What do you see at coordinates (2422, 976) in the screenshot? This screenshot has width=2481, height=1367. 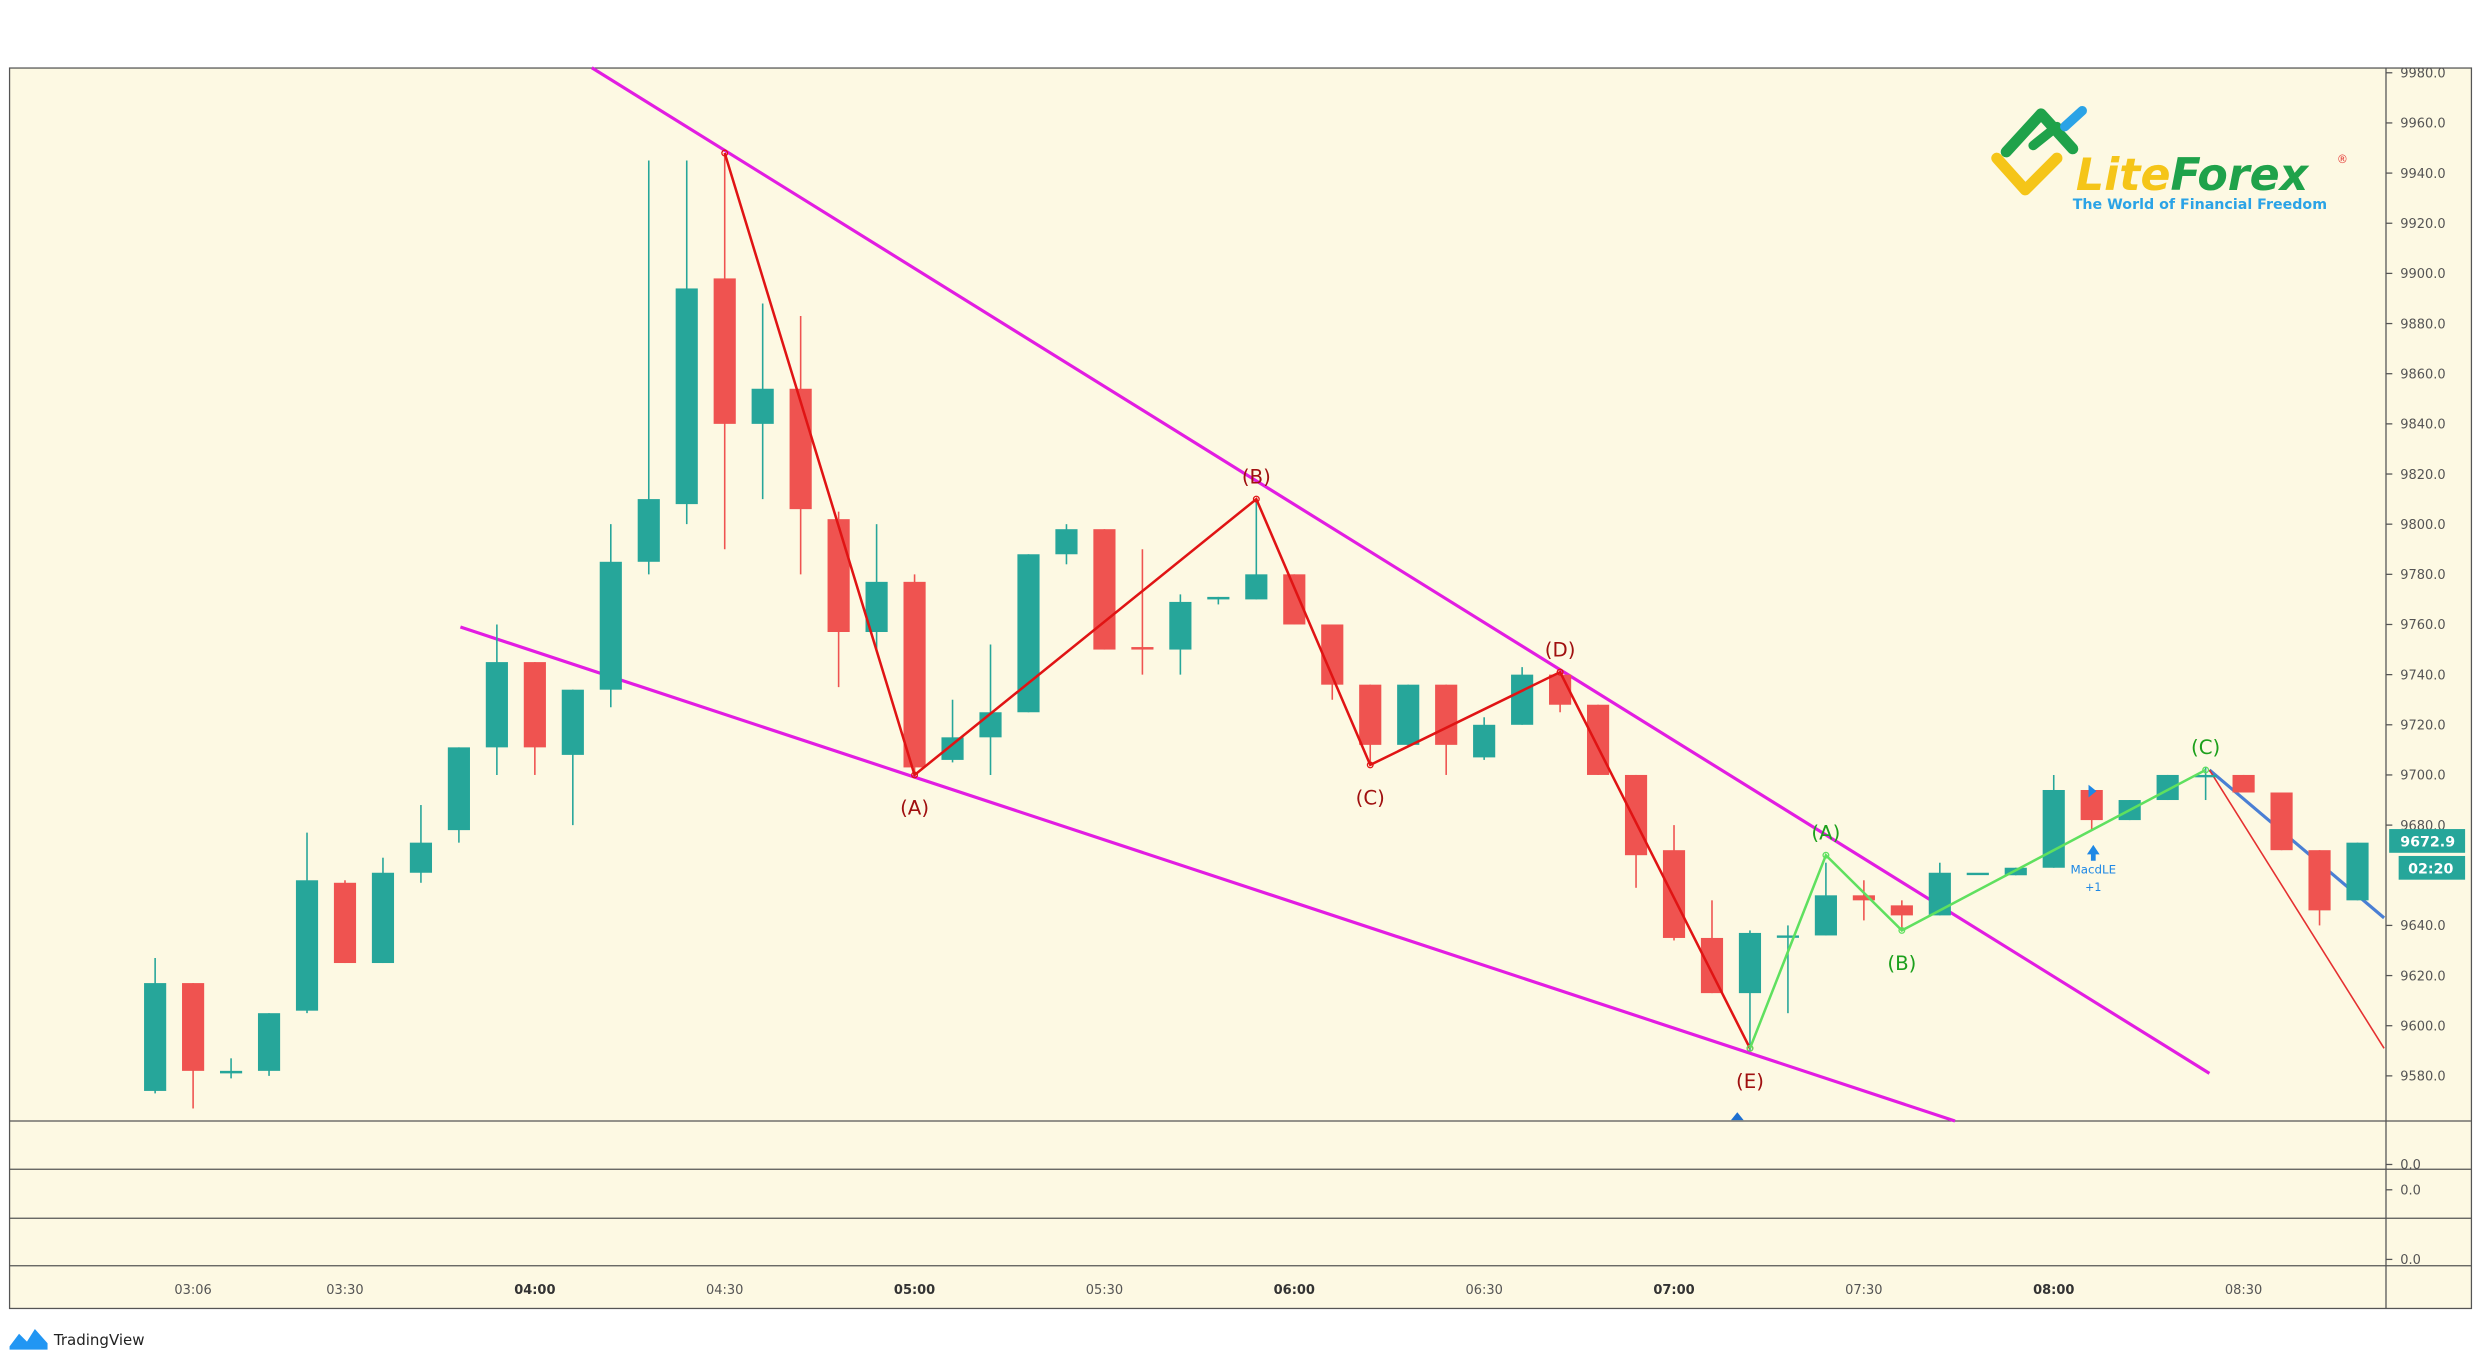 I see `price-tick-label: 9620.0` at bounding box center [2422, 976].